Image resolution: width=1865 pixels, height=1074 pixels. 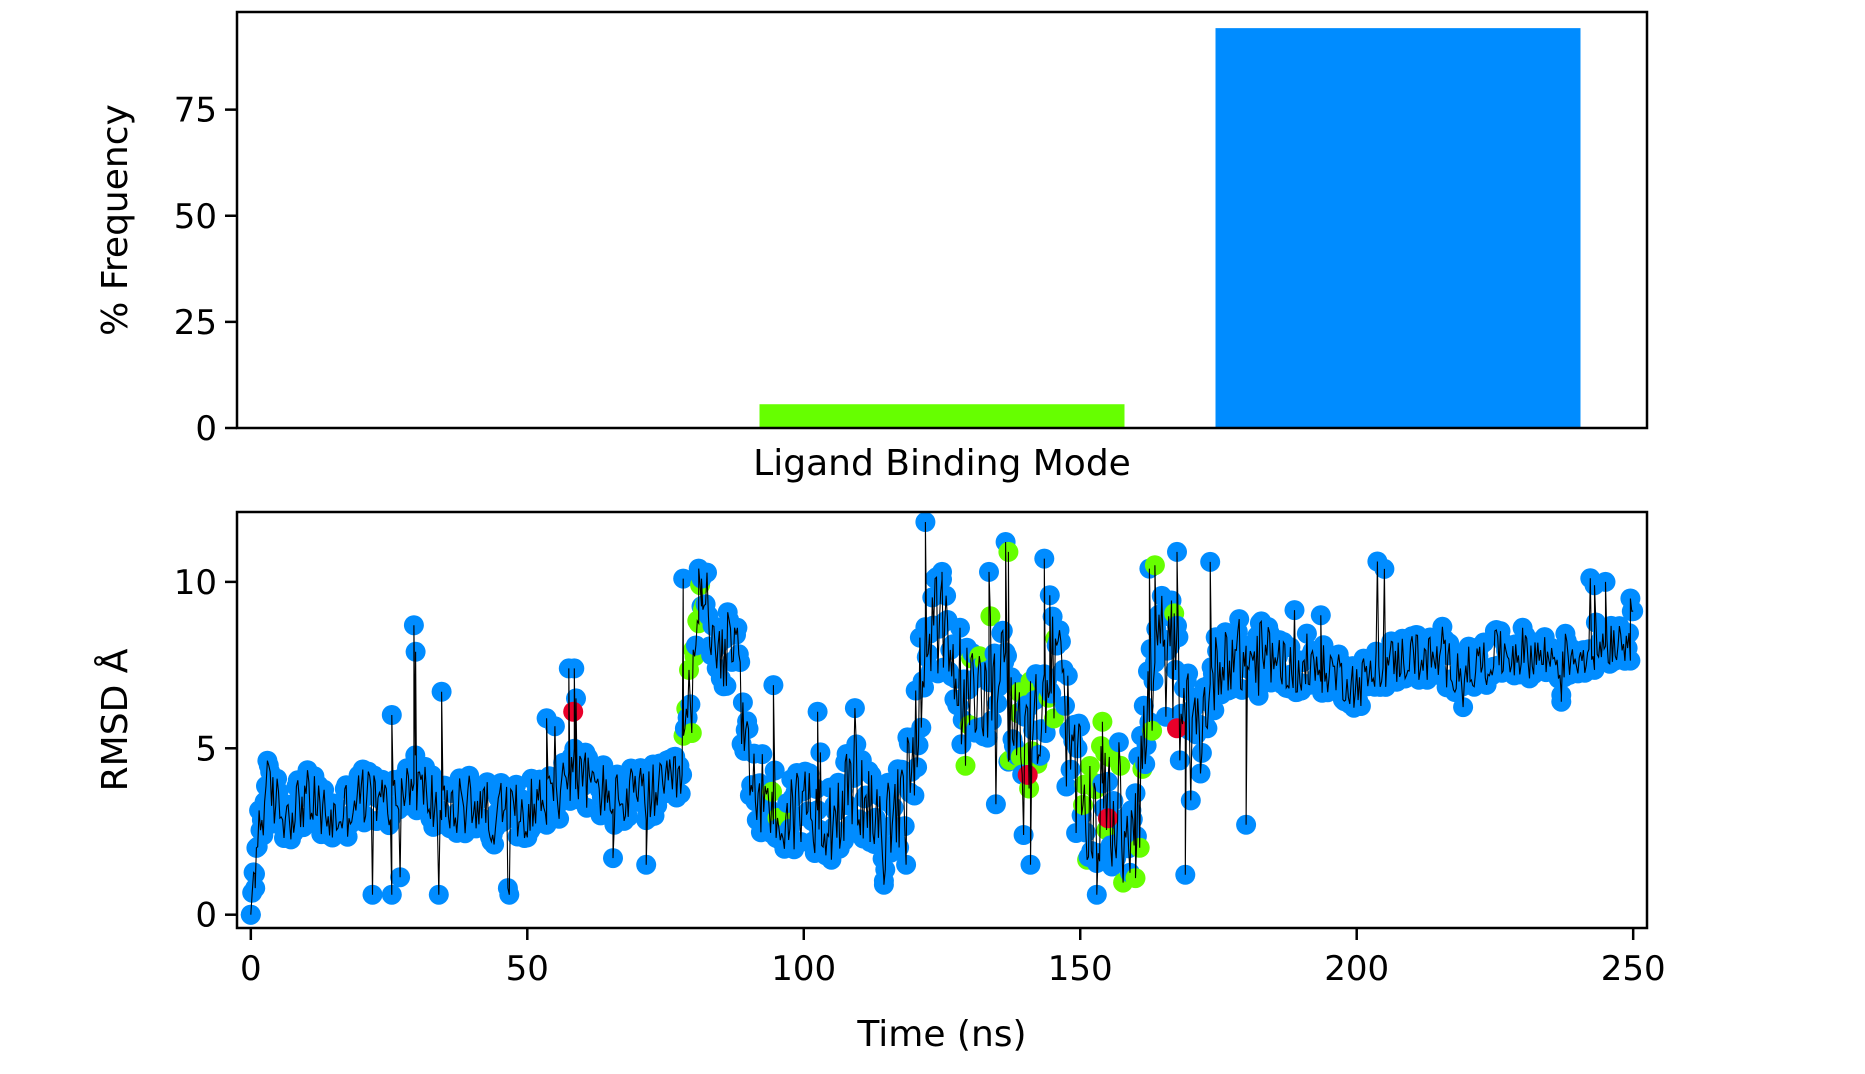 I want to click on x-tick-label: 250, so click(x=1633, y=969).